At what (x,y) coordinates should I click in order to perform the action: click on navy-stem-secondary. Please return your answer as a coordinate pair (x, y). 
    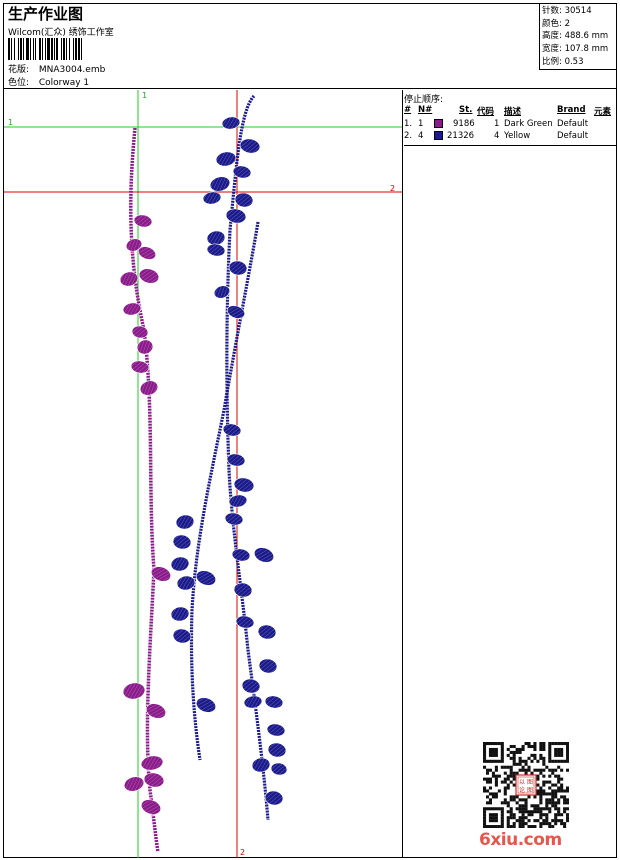
    Looking at the image, I should click on (224, 491).